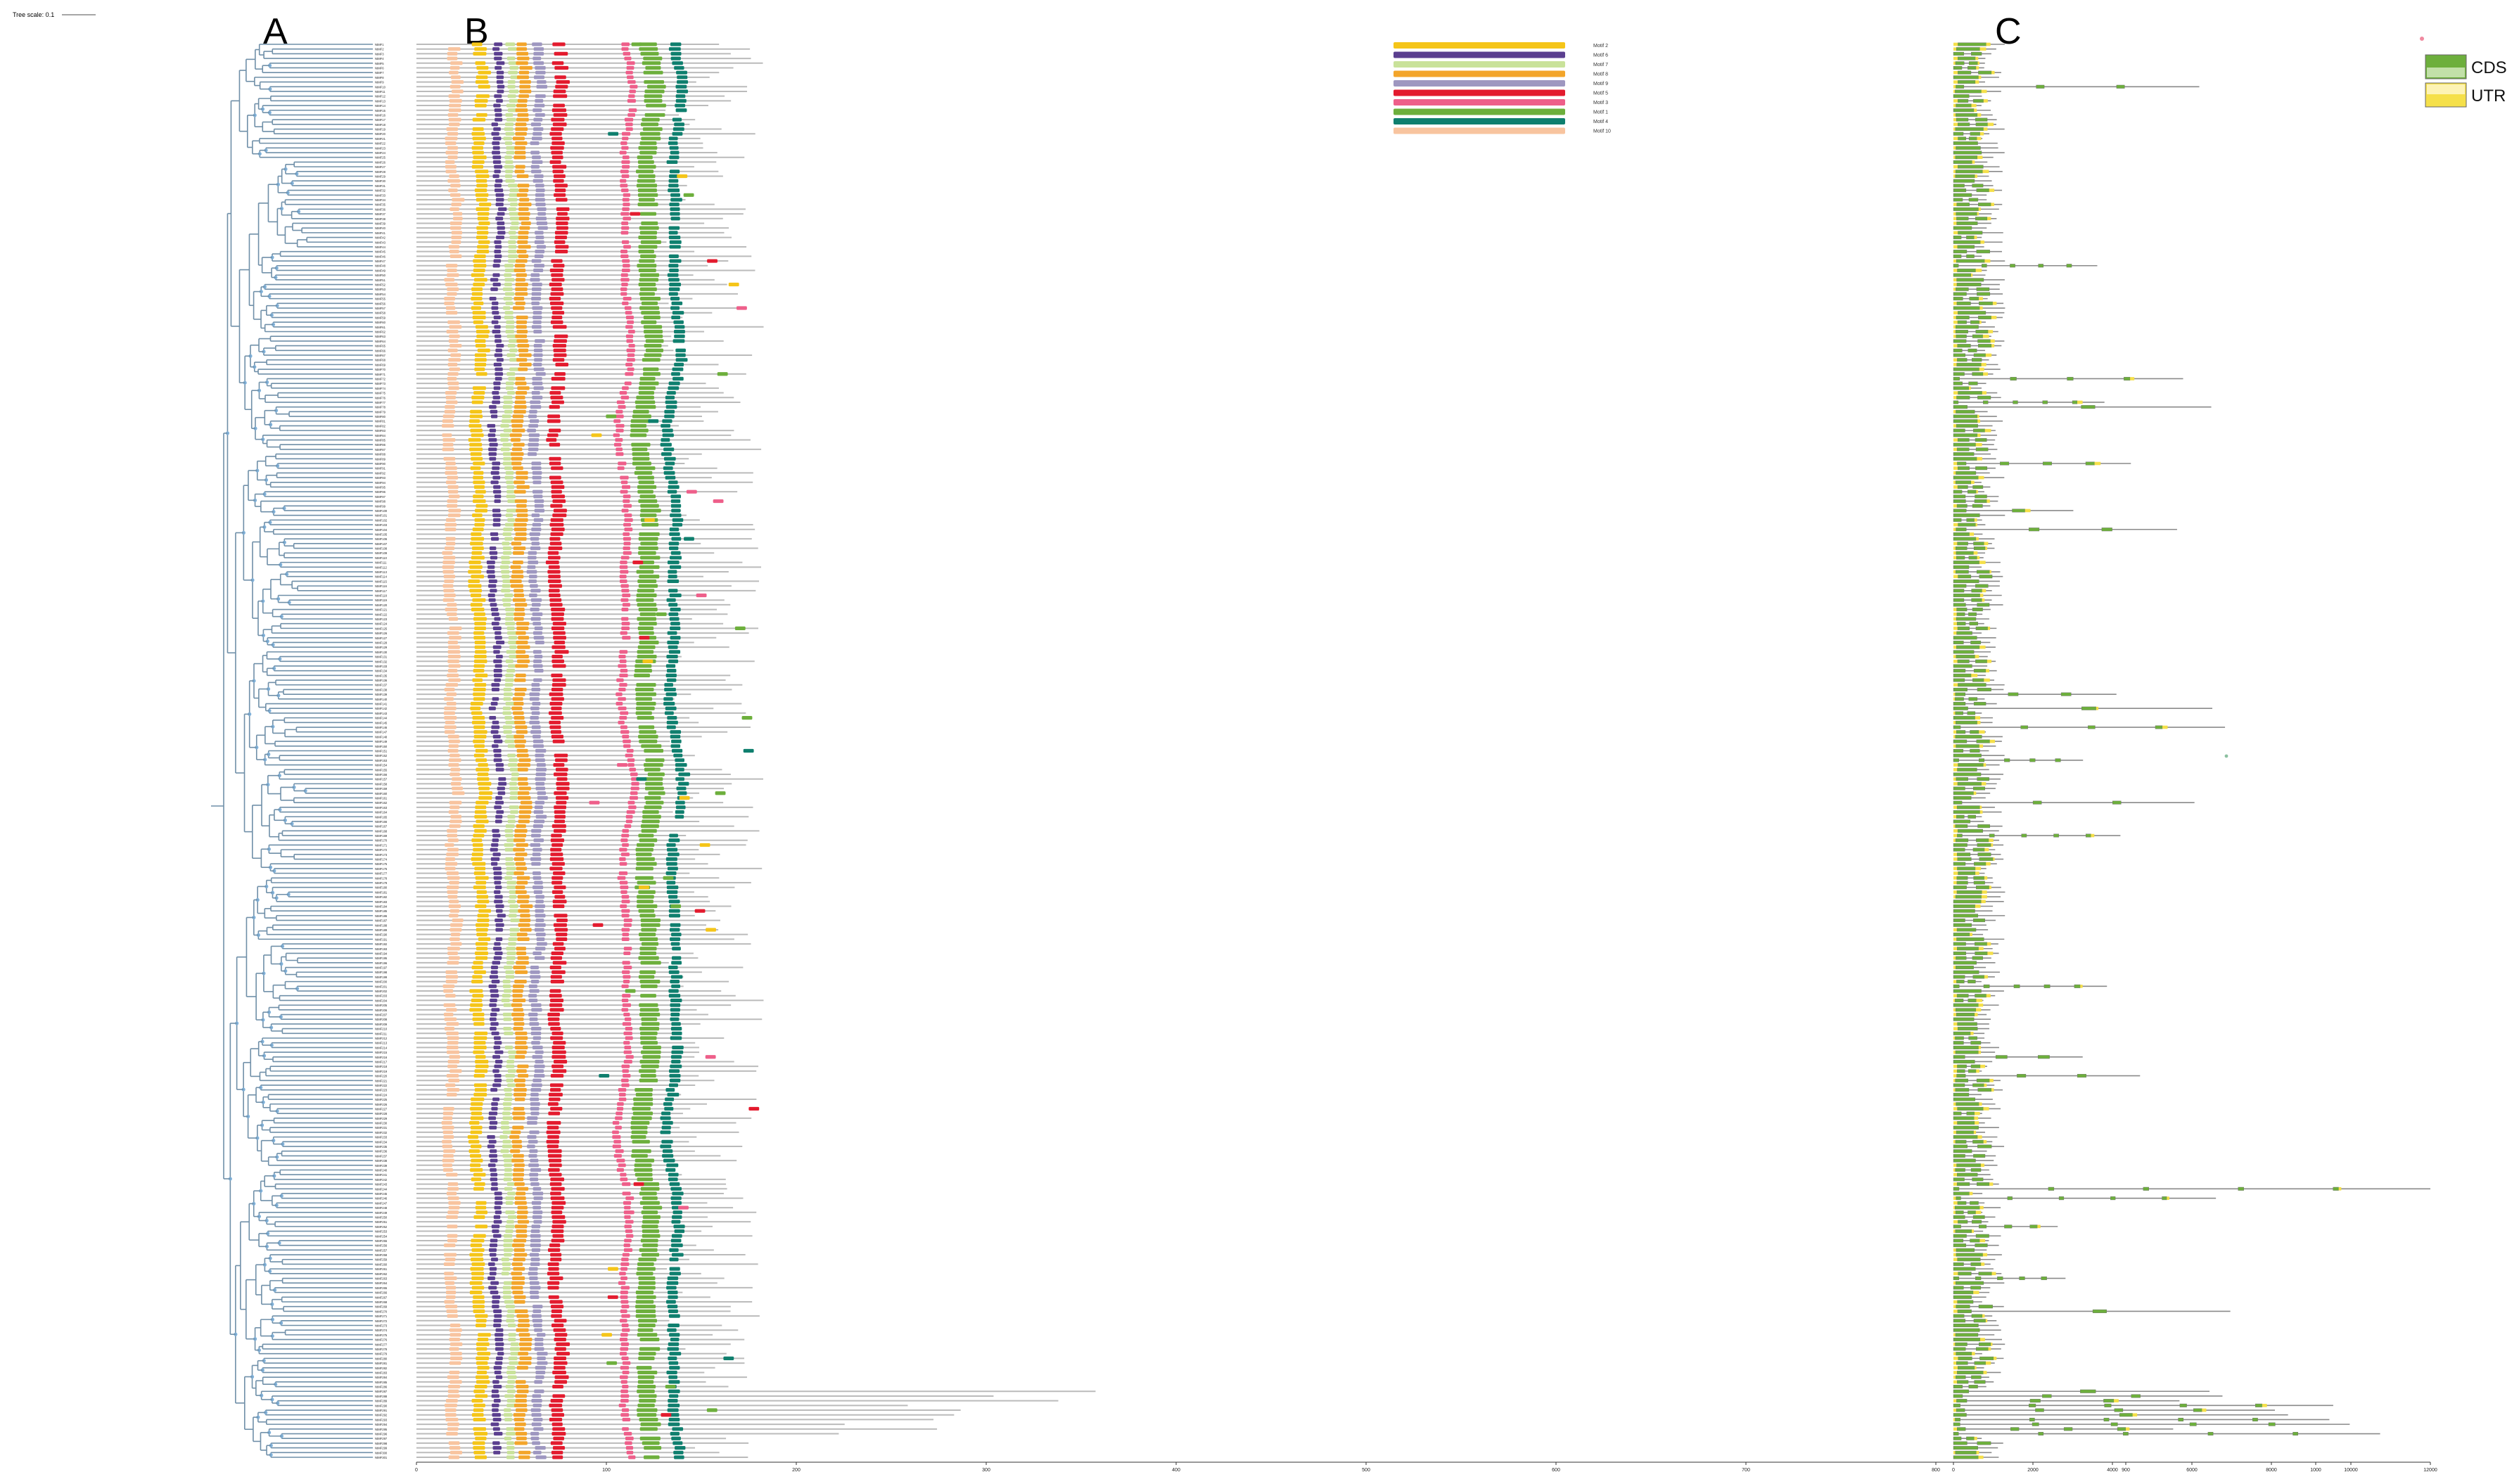  What do you see at coordinates (381, 963) in the screenshot?
I see `gene-id-label: NtMF196` at bounding box center [381, 963].